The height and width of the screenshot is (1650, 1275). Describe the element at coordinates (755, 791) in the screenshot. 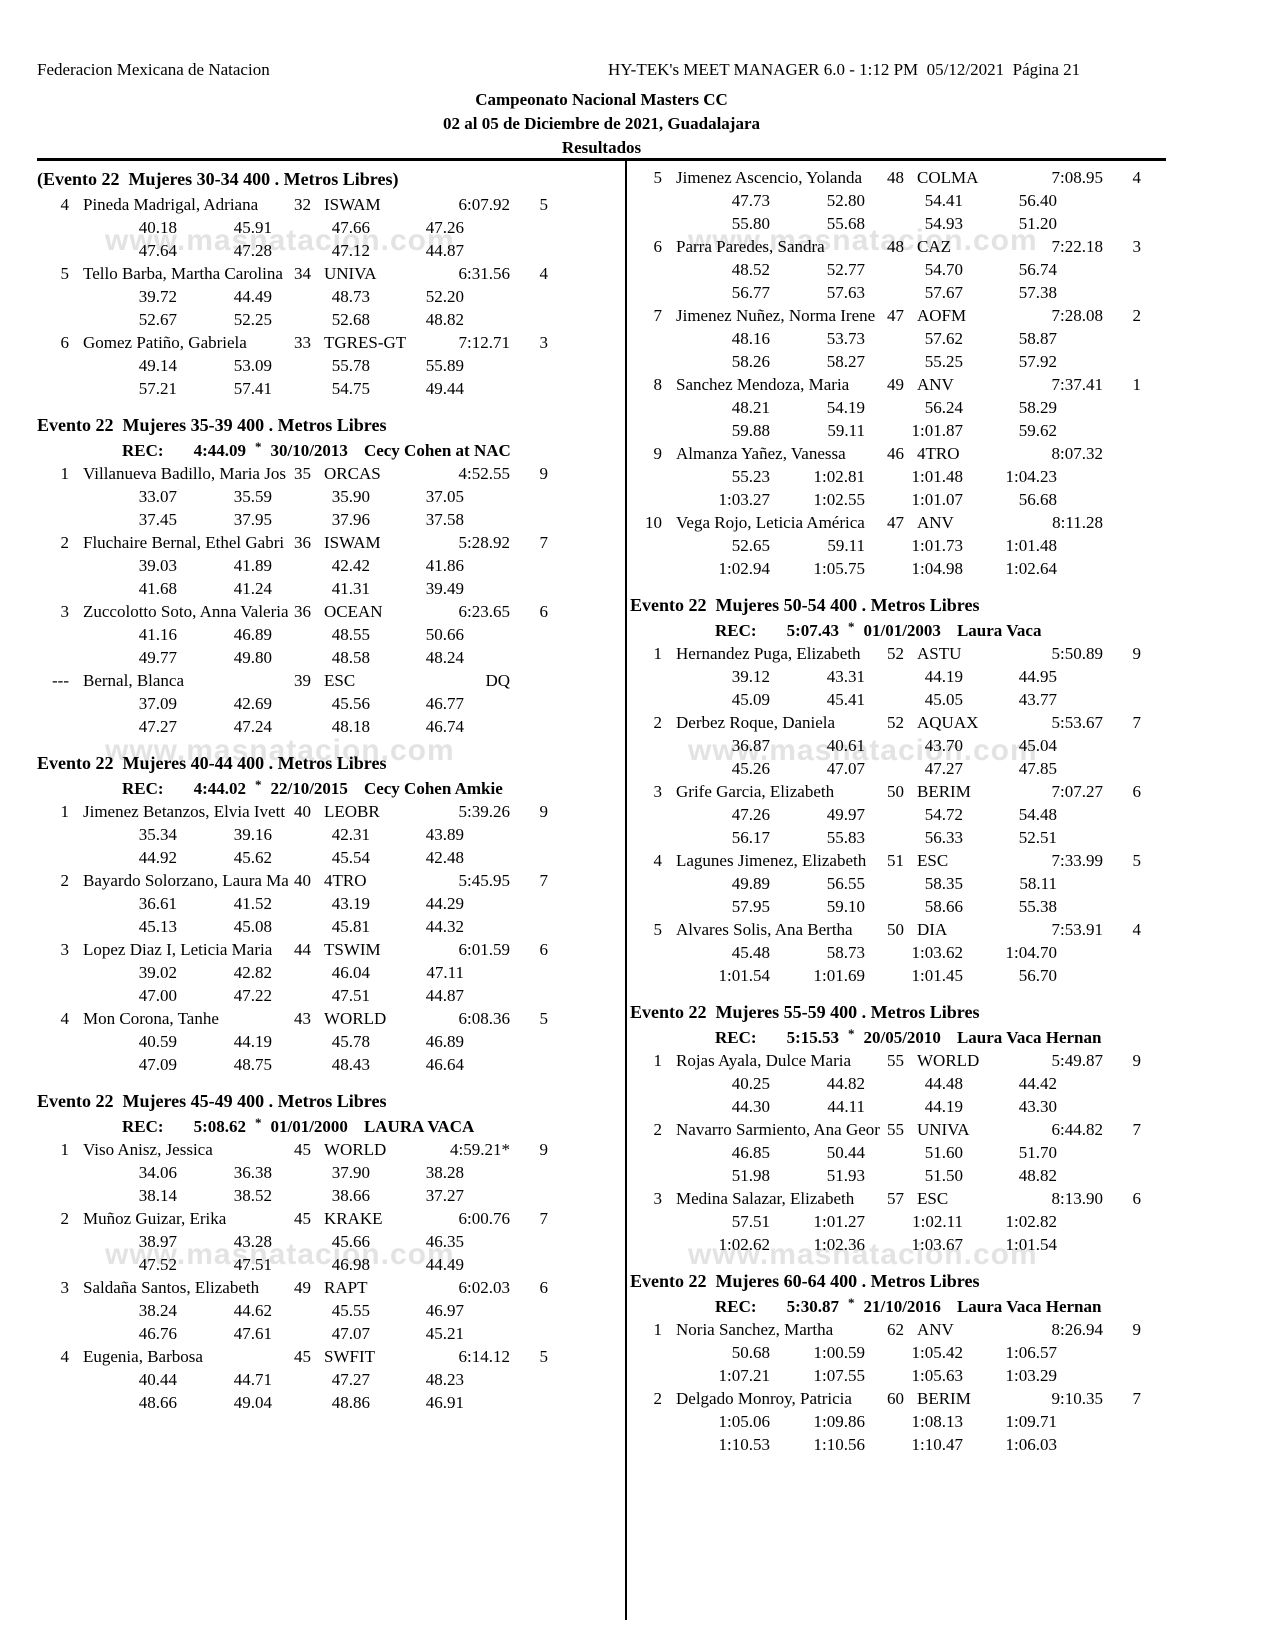

I see `swimmer-name: Grife Garcia, Elizabeth` at that location.